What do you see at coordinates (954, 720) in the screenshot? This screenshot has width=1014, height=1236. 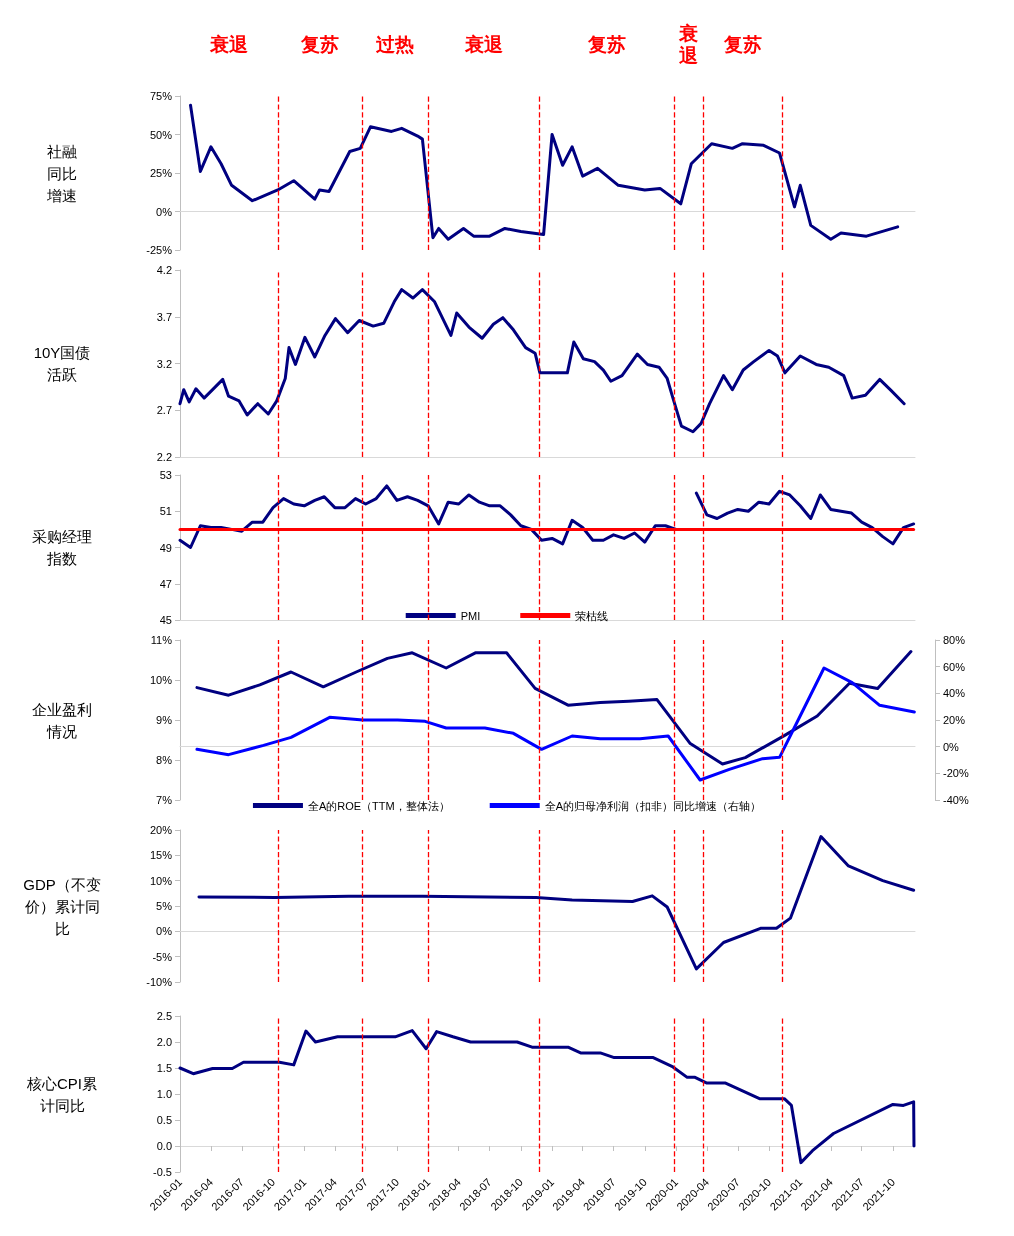 I see `y2-tick-label: 20%` at bounding box center [954, 720].